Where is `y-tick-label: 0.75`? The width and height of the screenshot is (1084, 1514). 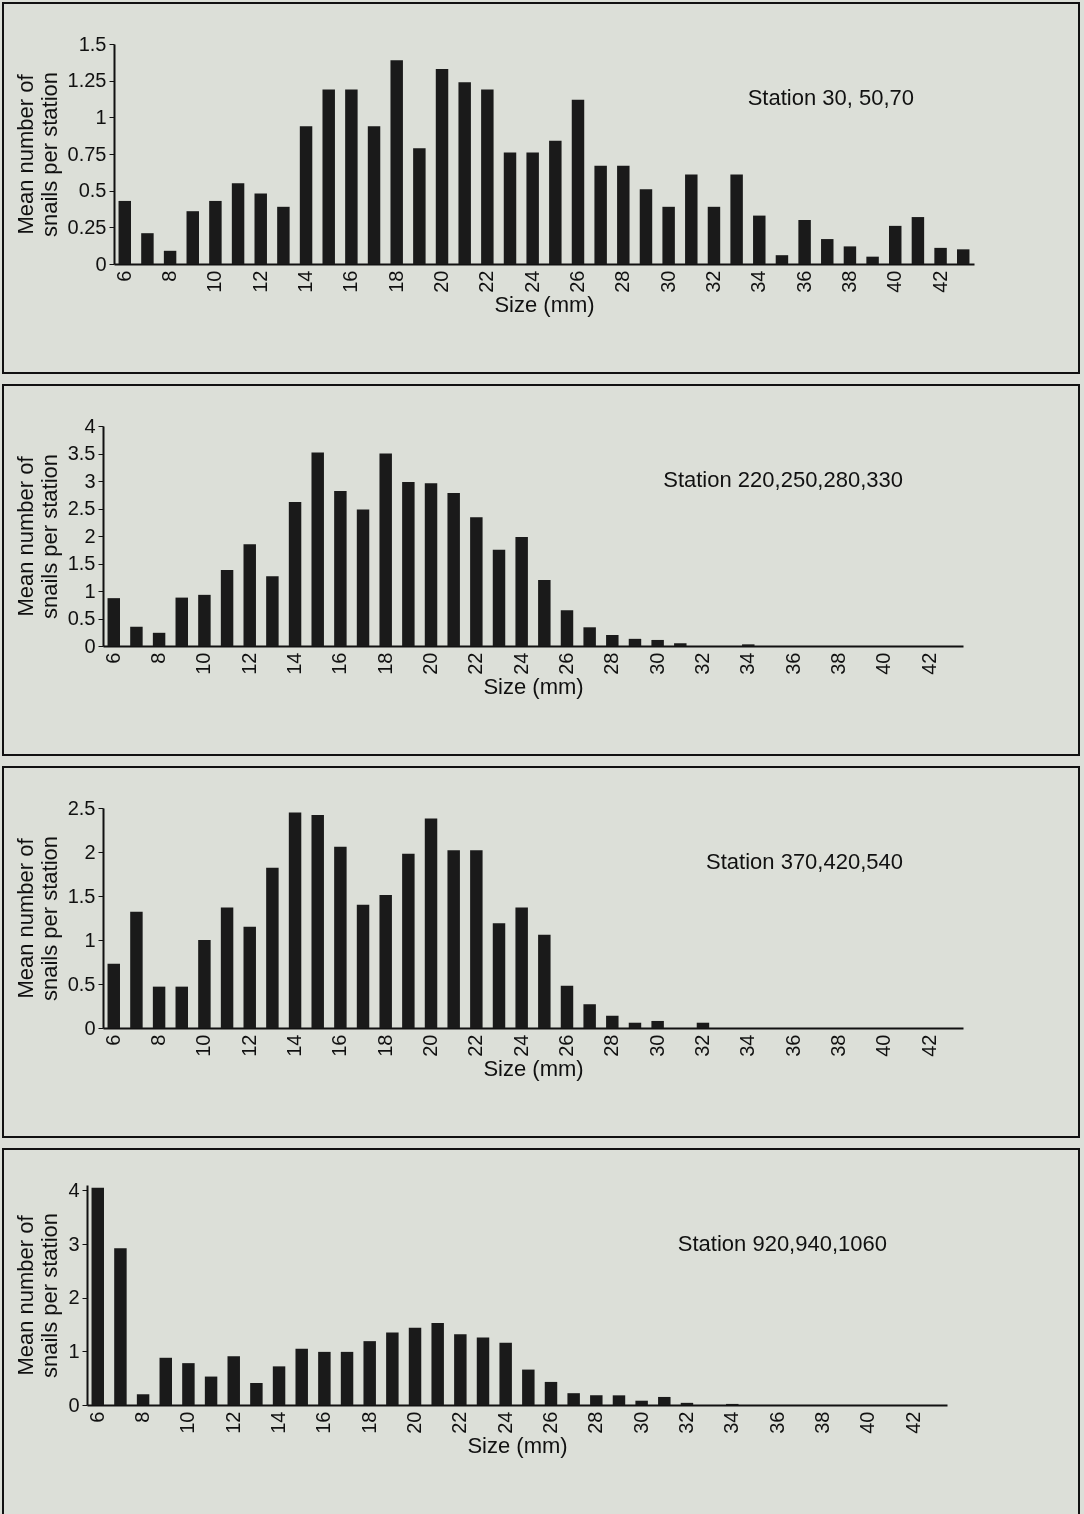 y-tick-label: 0.75 is located at coordinates (87, 153).